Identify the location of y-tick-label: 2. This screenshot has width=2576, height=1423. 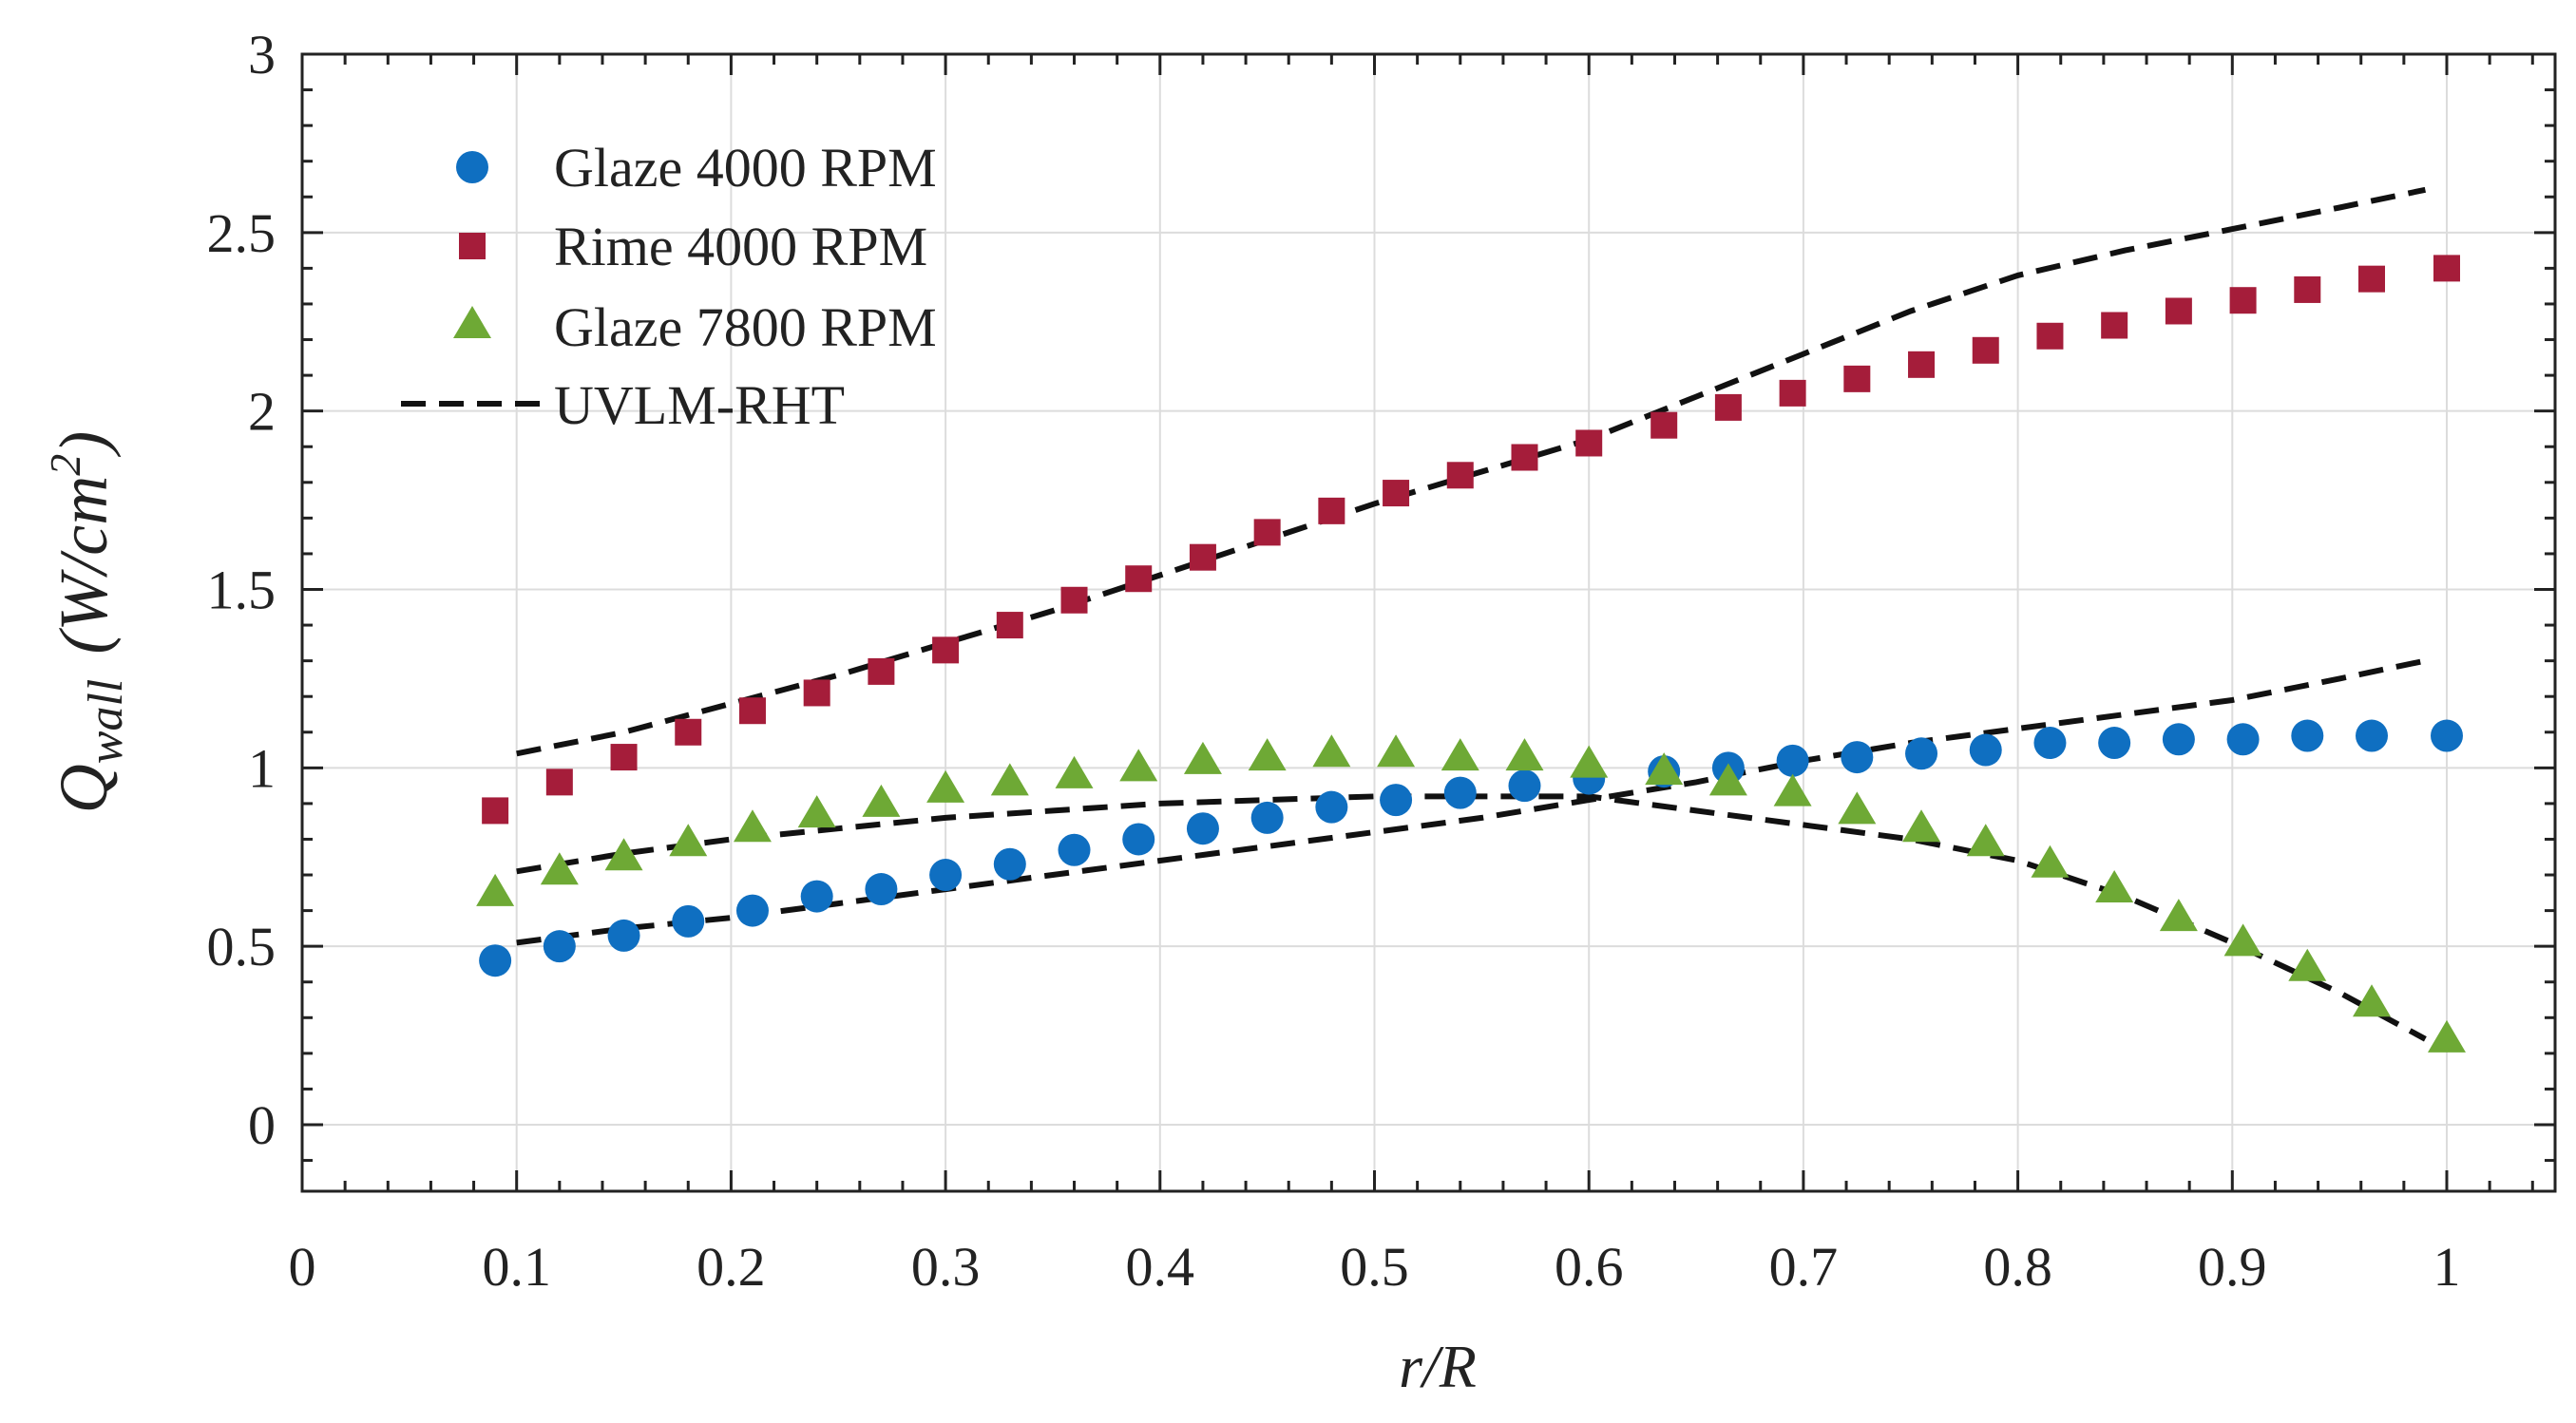
(262, 412).